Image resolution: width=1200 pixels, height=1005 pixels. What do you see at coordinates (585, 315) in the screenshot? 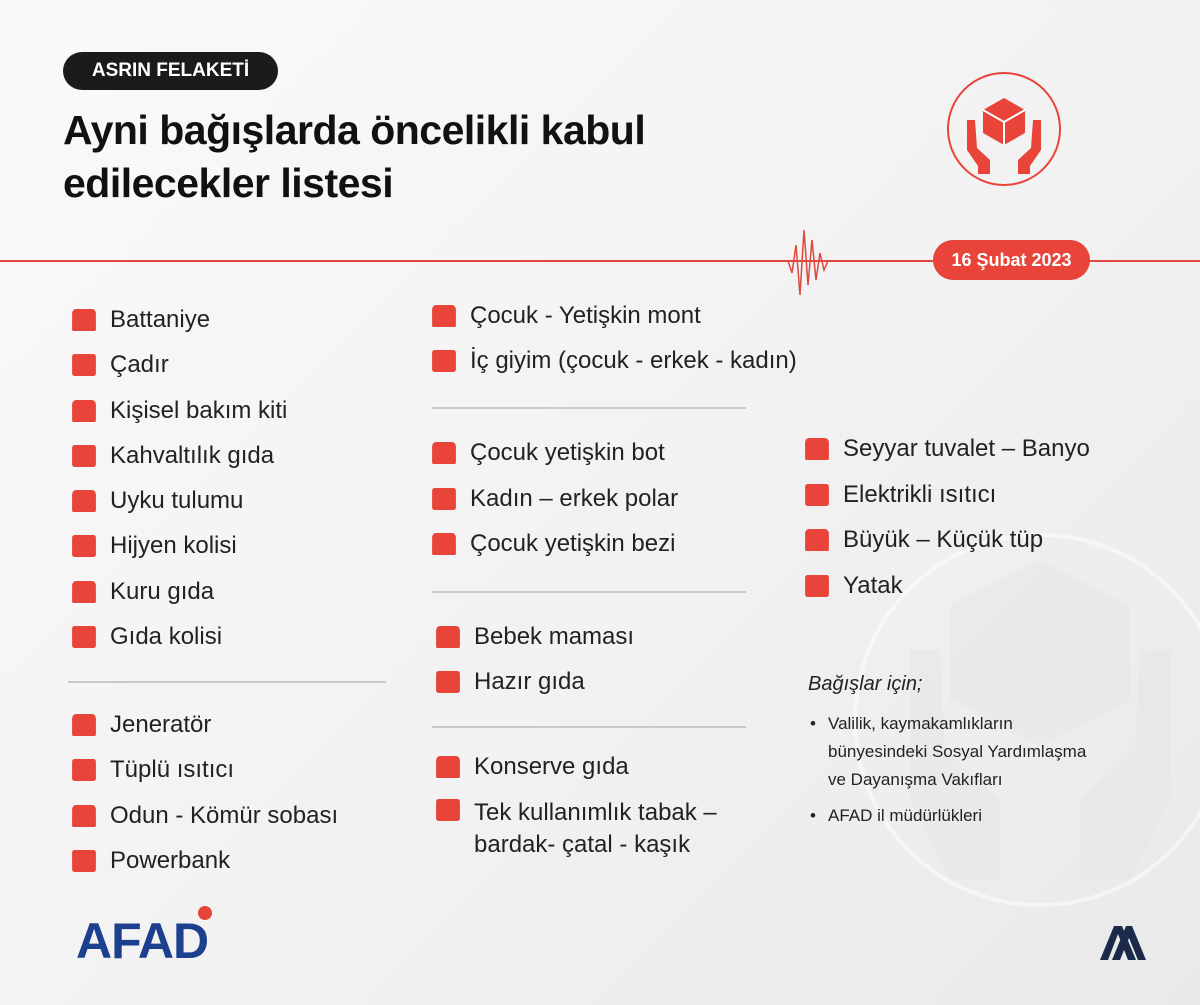
I see `list-item-label: Çocuk - Yetişkin mont` at bounding box center [585, 315].